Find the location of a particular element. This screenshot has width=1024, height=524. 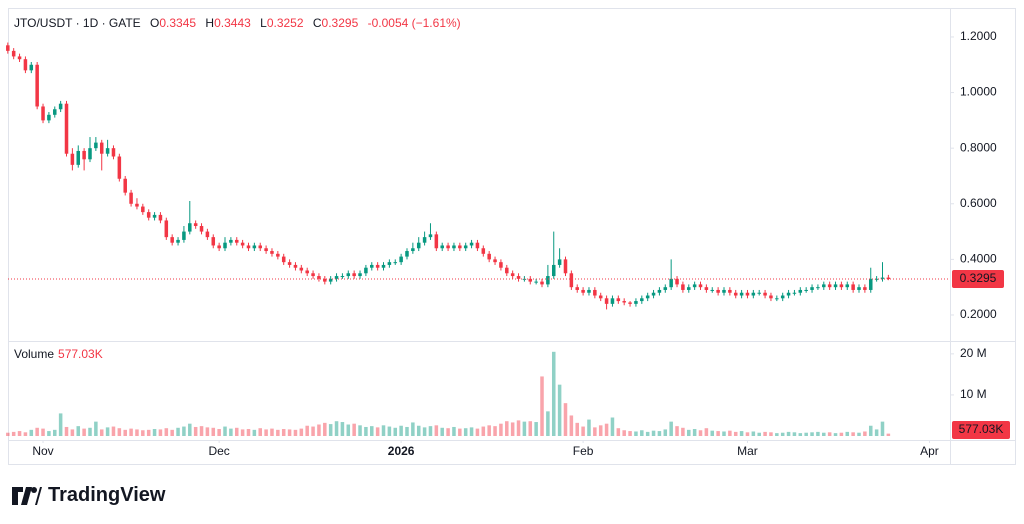

ohlc-key: C is located at coordinates (317, 23).